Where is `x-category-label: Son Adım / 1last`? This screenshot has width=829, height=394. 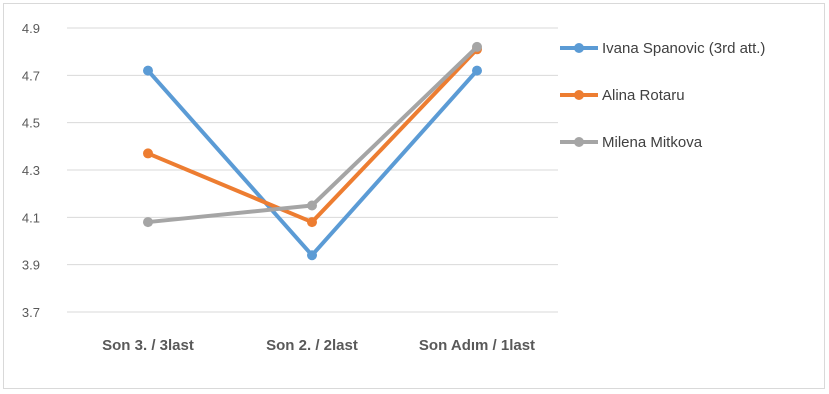
x-category-label: Son Adım / 1last is located at coordinates (477, 345).